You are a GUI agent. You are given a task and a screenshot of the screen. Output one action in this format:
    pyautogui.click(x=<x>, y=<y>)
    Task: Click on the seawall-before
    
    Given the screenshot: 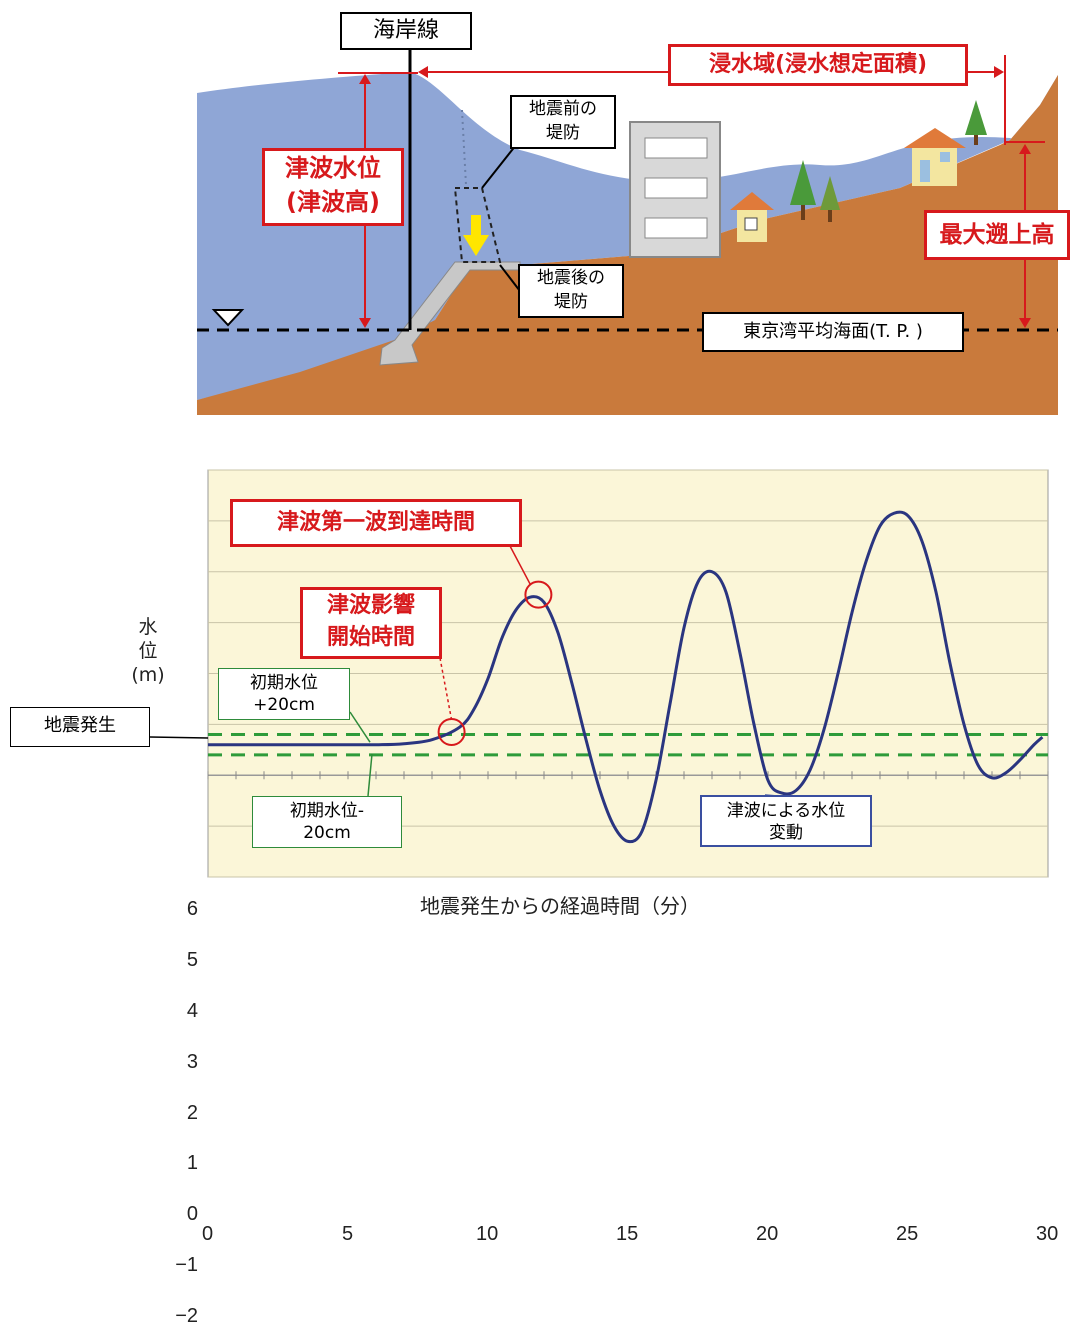 What is the action you would take?
    pyautogui.click(x=477, y=225)
    